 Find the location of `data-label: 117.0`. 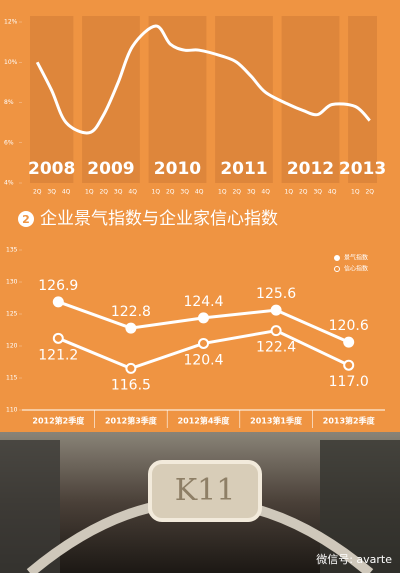

data-label: 117.0 is located at coordinates (349, 382).